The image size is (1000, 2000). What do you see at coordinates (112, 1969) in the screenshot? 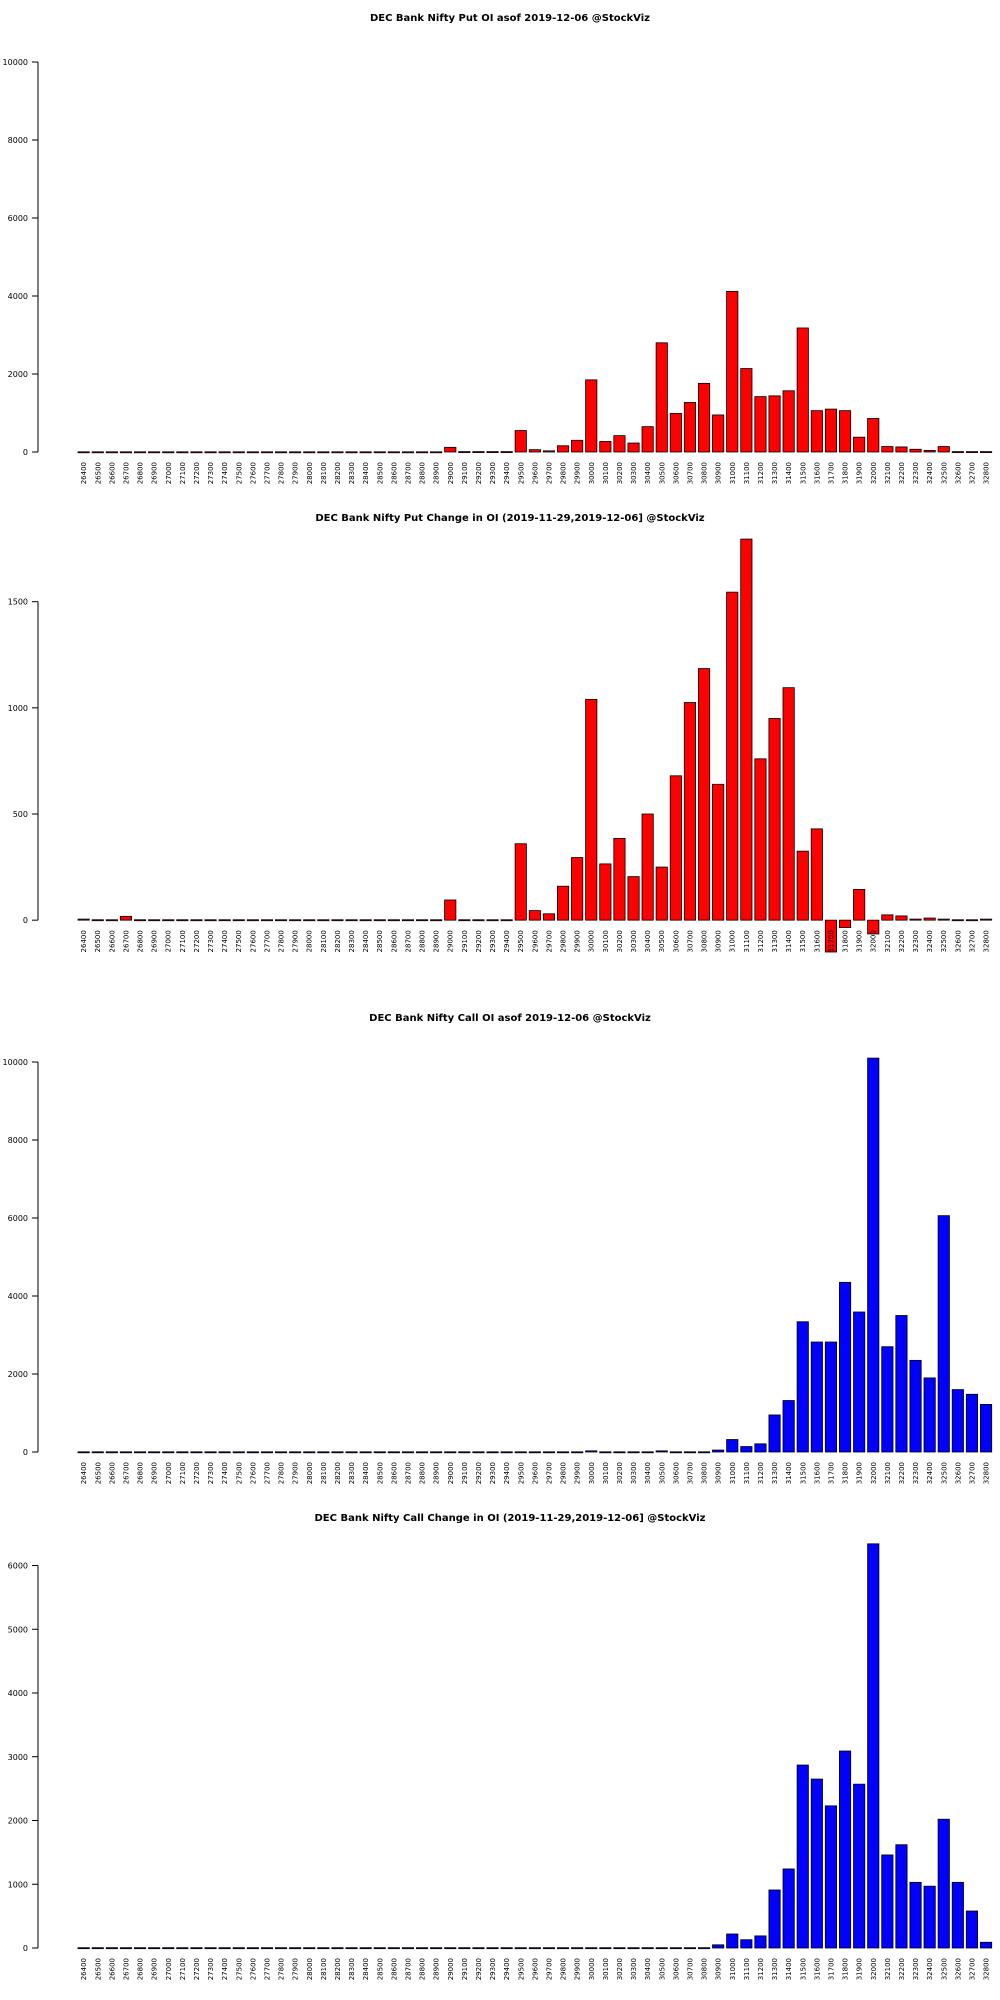
I see `x-tick-label: 26600` at bounding box center [112, 1969].